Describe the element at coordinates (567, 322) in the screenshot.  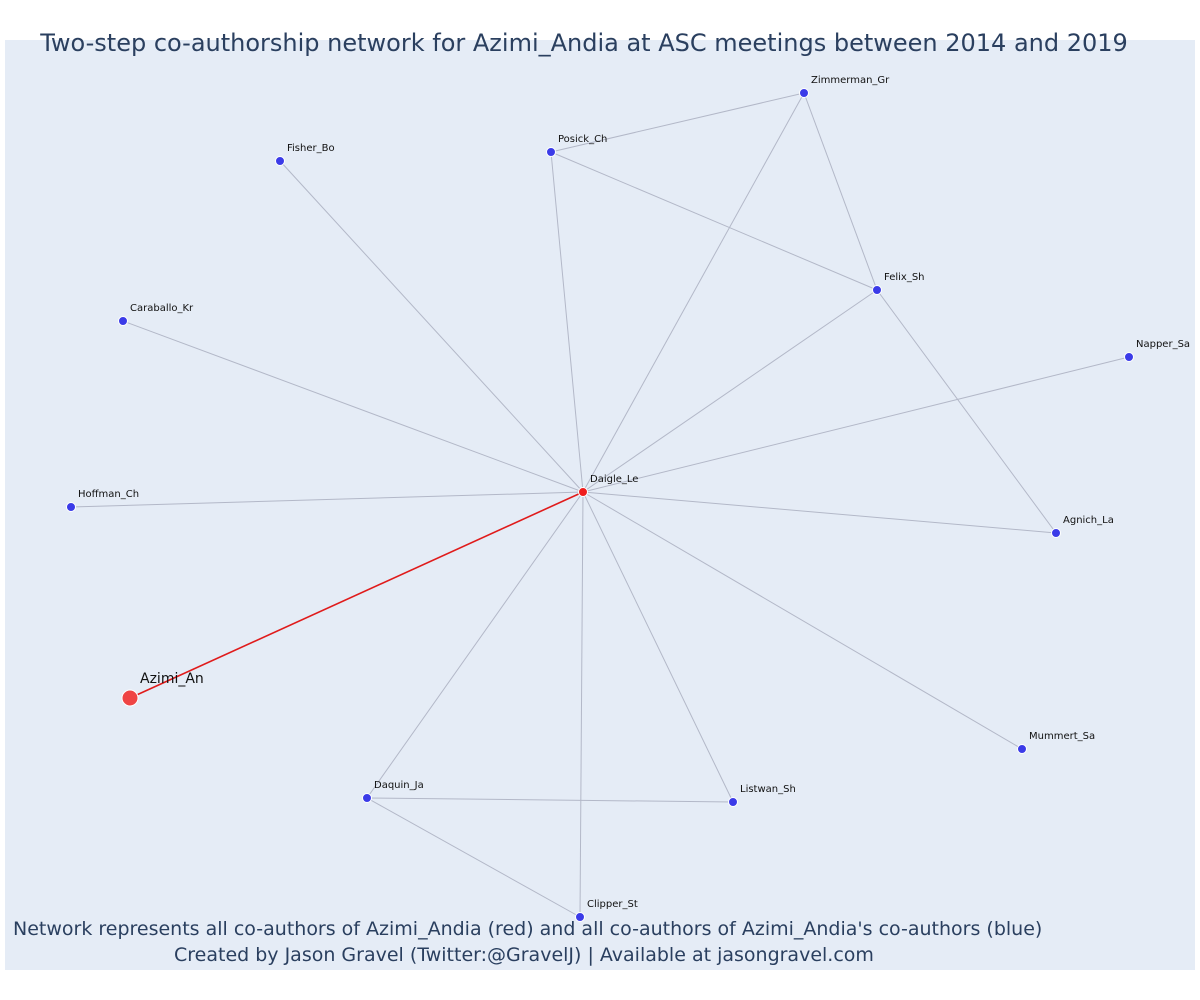
I see `edge-Daigle_Le-Posick_Ch` at that location.